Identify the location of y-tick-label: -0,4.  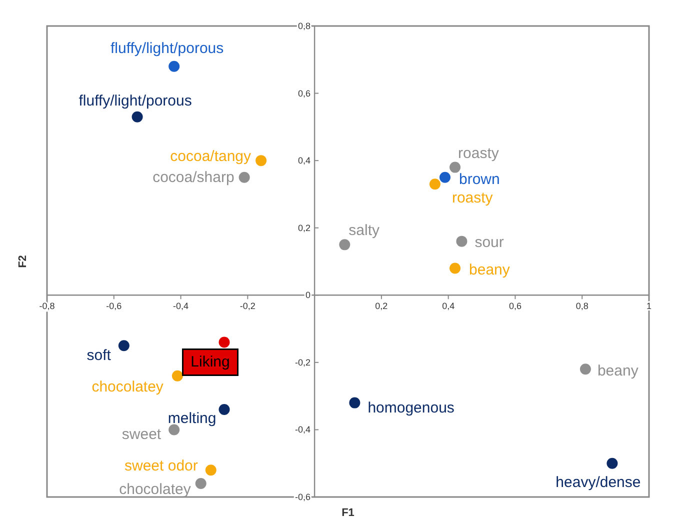
(303, 429).